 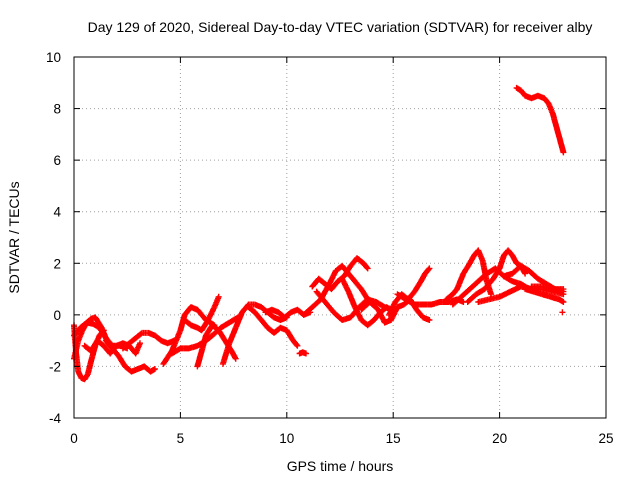 I want to click on y-tick-label: 6, so click(x=57, y=160).